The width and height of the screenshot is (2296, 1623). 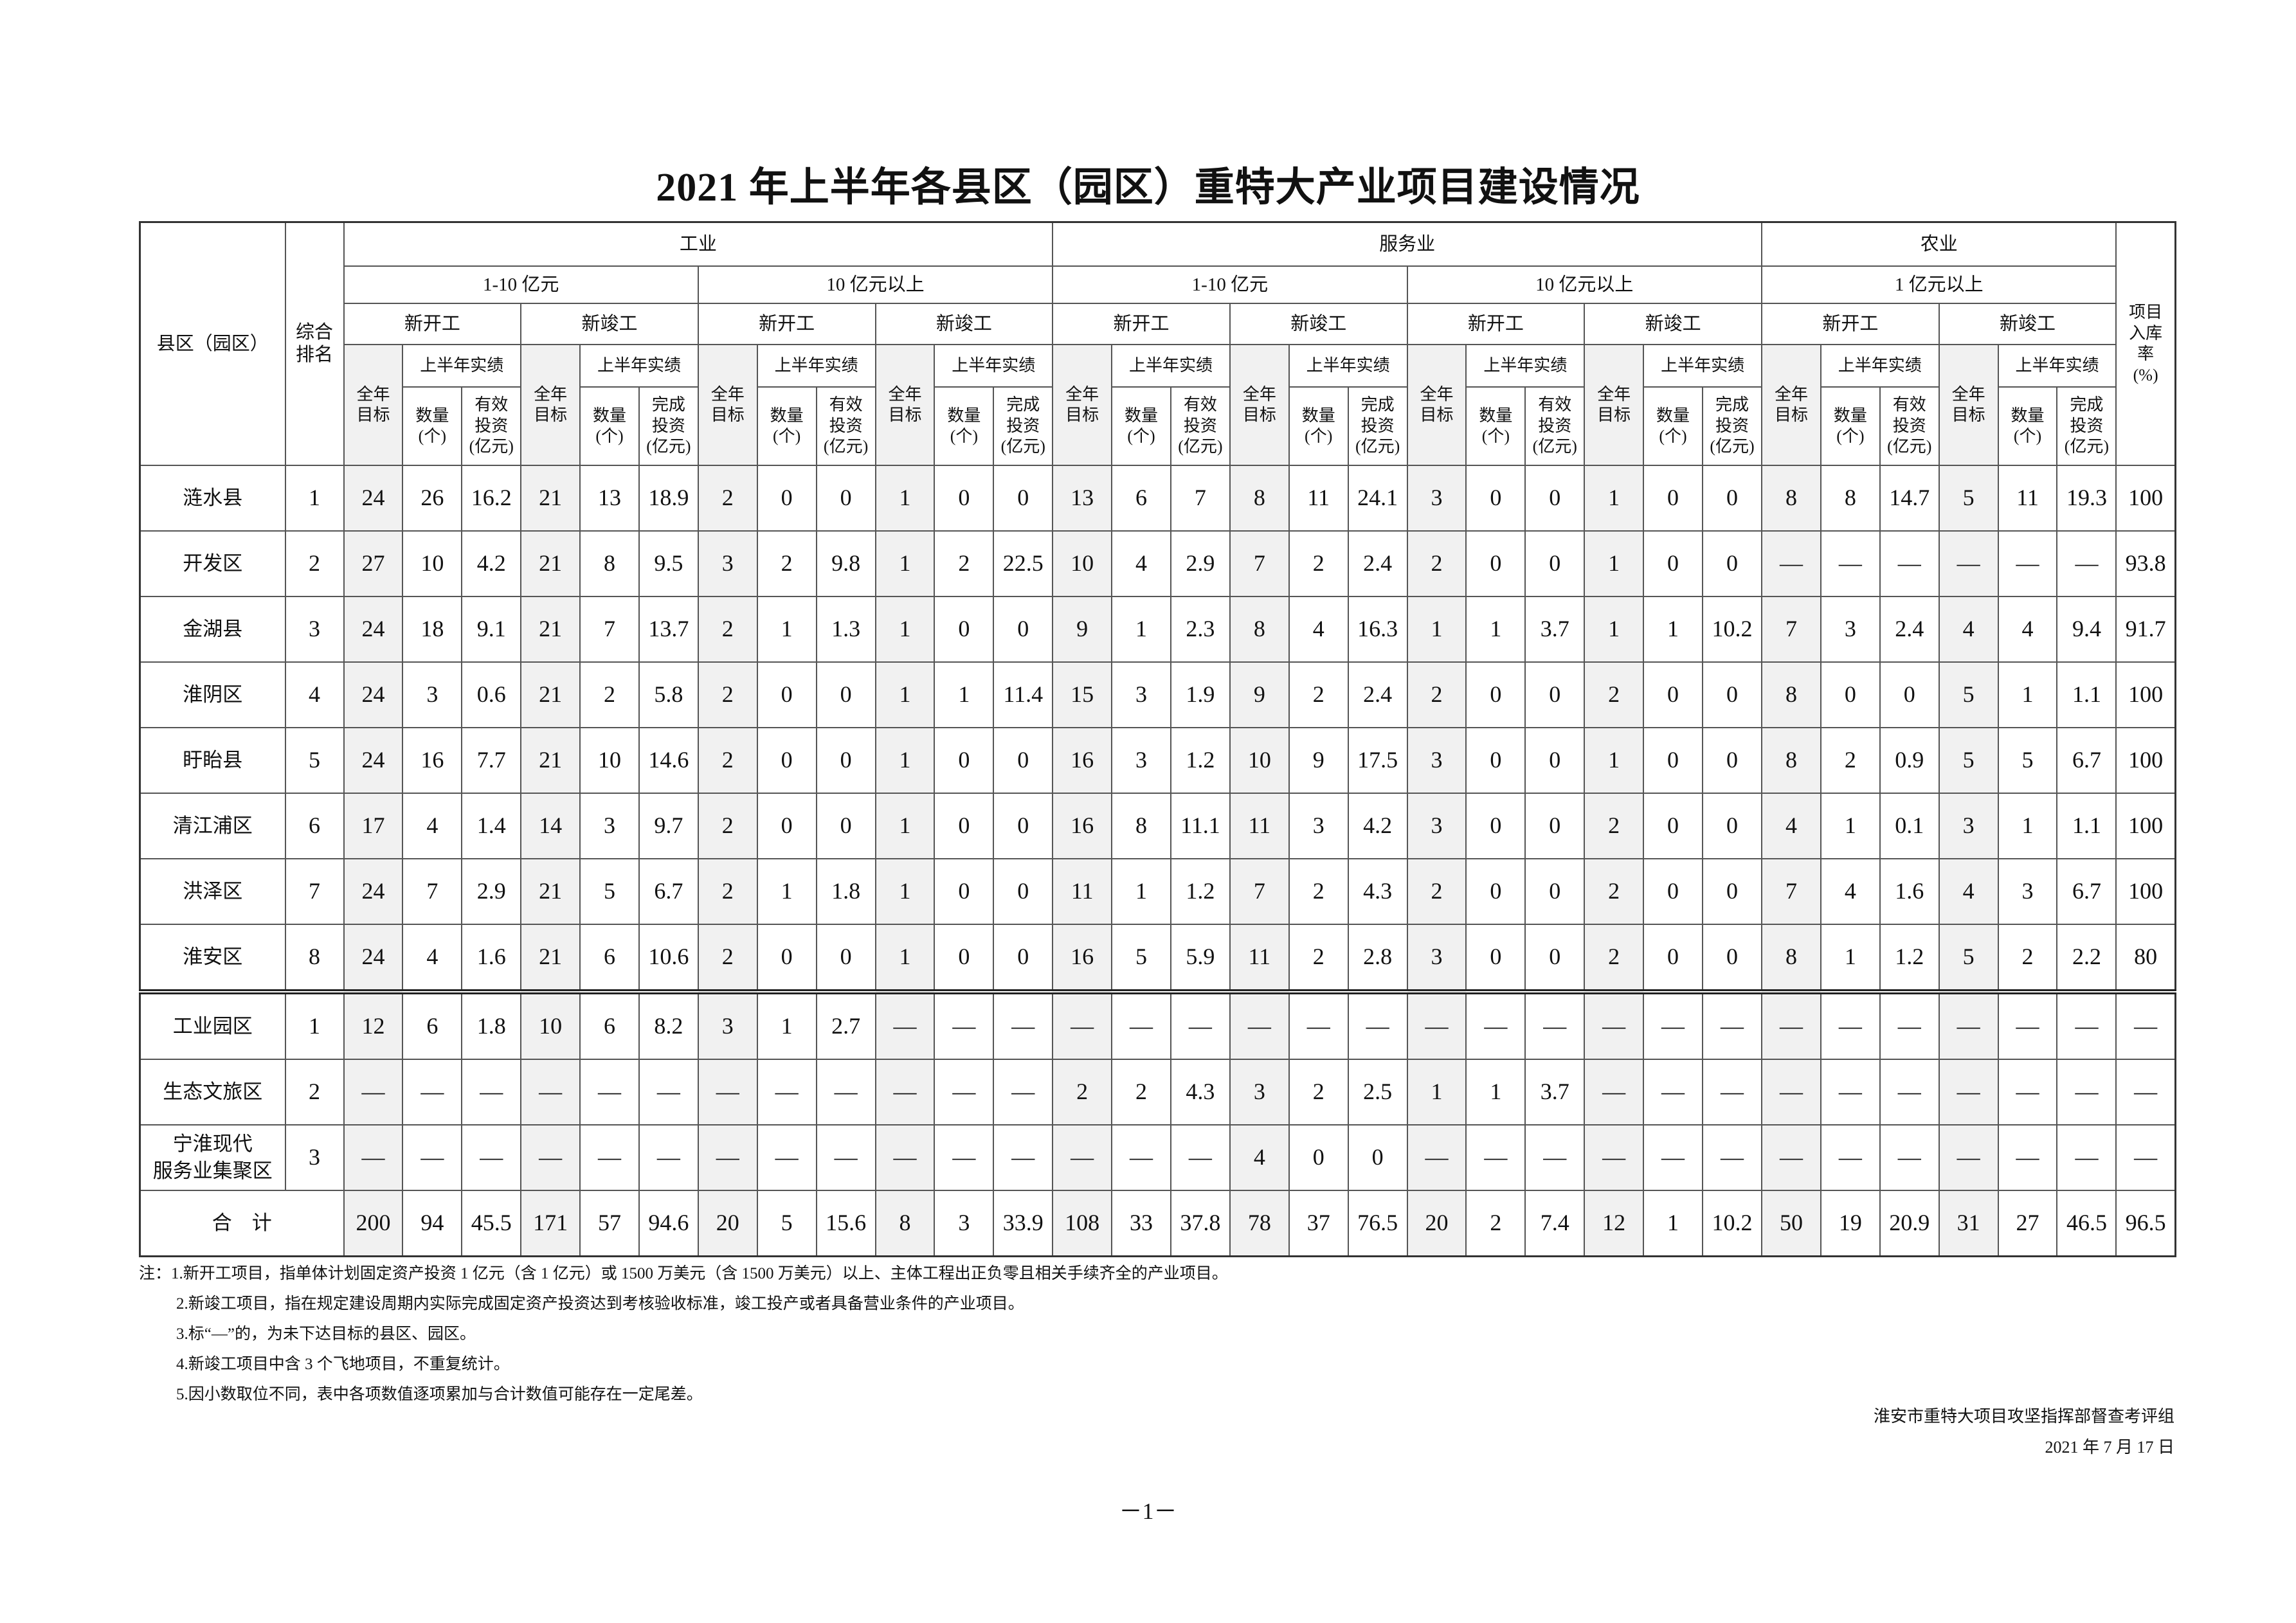 I want to click on value-cell: 27, so click(x=373, y=563).